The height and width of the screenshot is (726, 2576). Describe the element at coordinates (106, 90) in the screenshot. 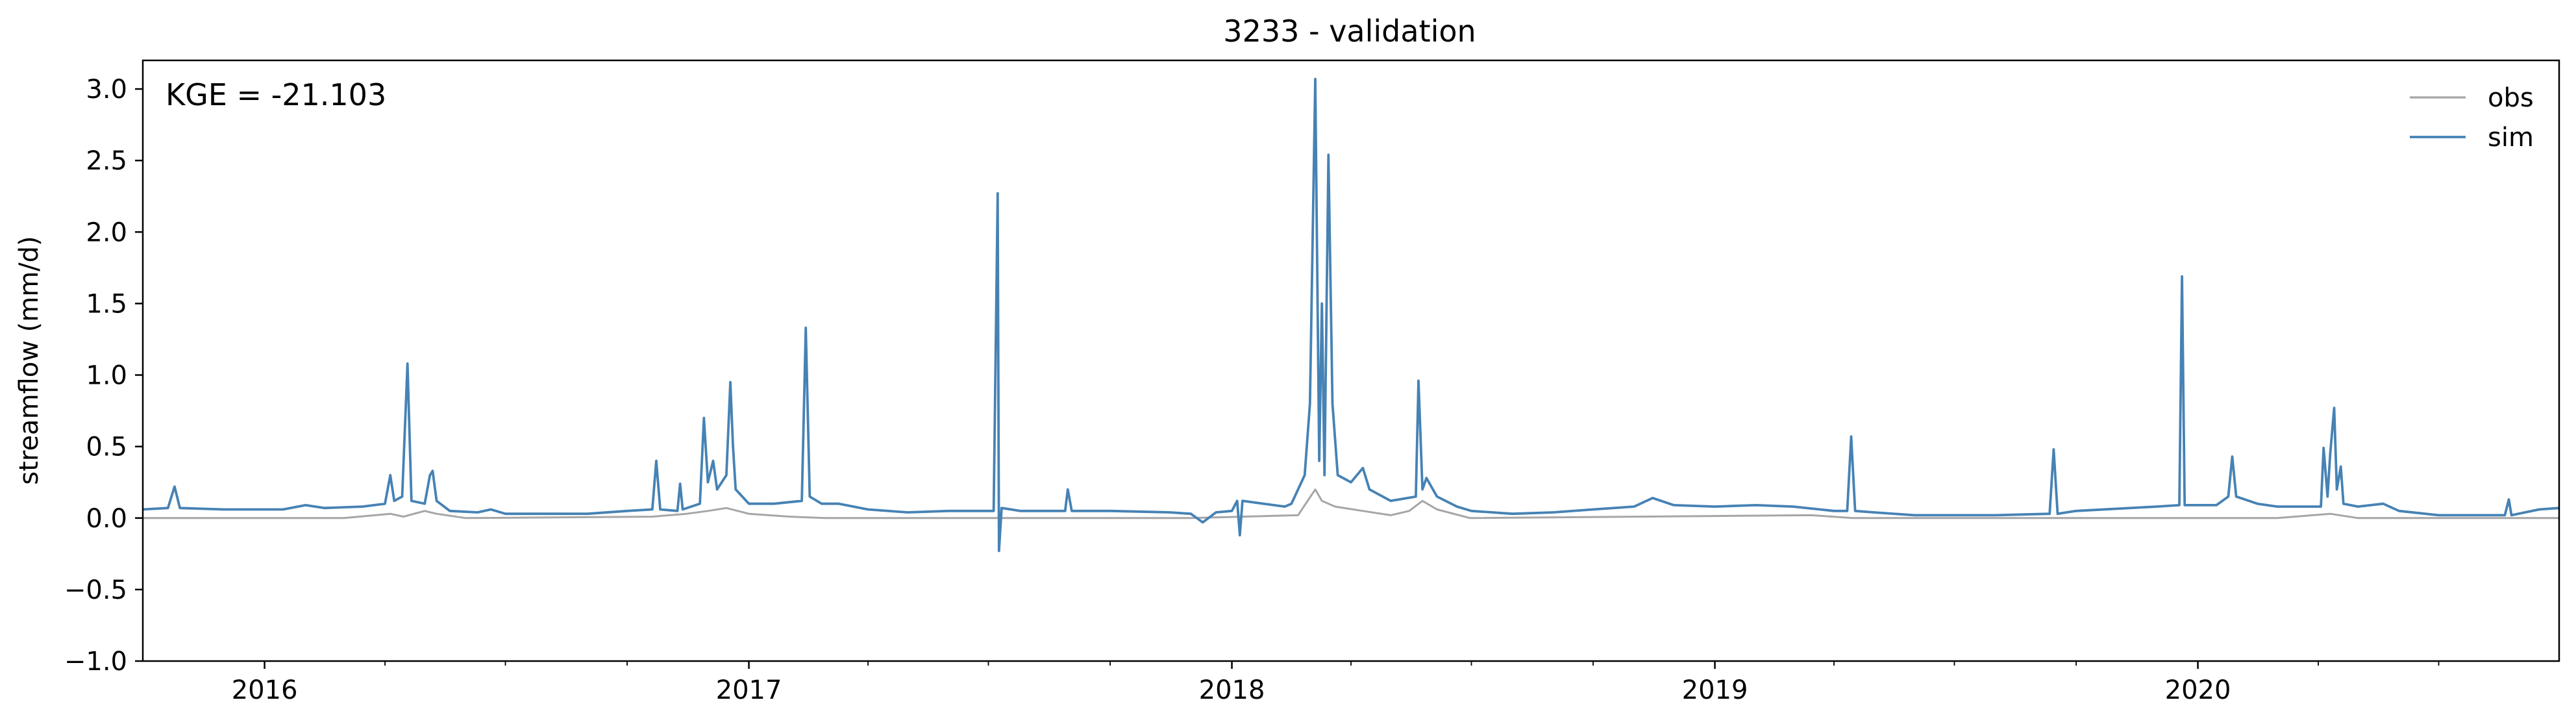

I see `y-tick-label: 3.0` at that location.